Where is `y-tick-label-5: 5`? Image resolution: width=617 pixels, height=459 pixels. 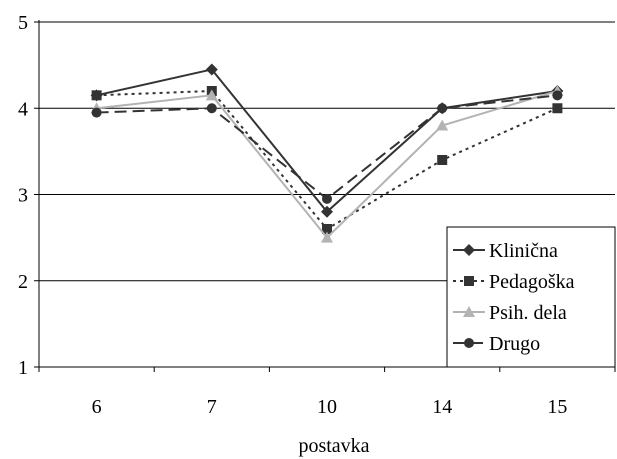
y-tick-label-5: 5 is located at coordinates (23, 23).